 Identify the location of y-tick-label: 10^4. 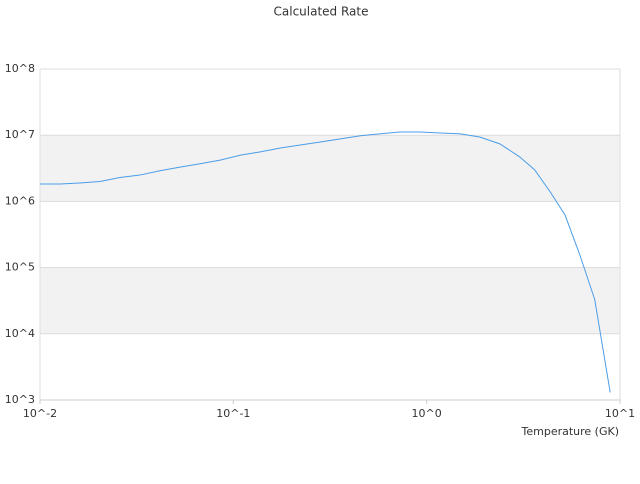
(20, 333).